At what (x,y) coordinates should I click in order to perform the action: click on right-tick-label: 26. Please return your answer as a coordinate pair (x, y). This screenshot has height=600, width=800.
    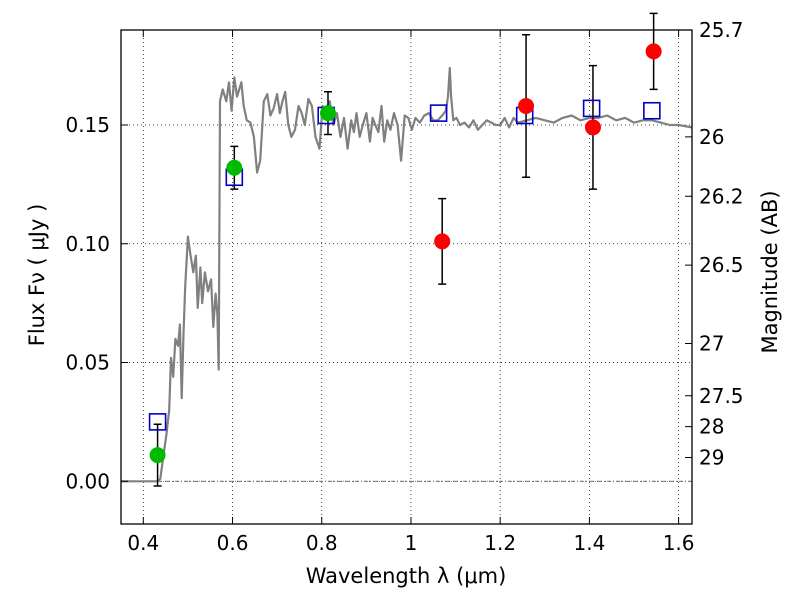
    Looking at the image, I should click on (711, 137).